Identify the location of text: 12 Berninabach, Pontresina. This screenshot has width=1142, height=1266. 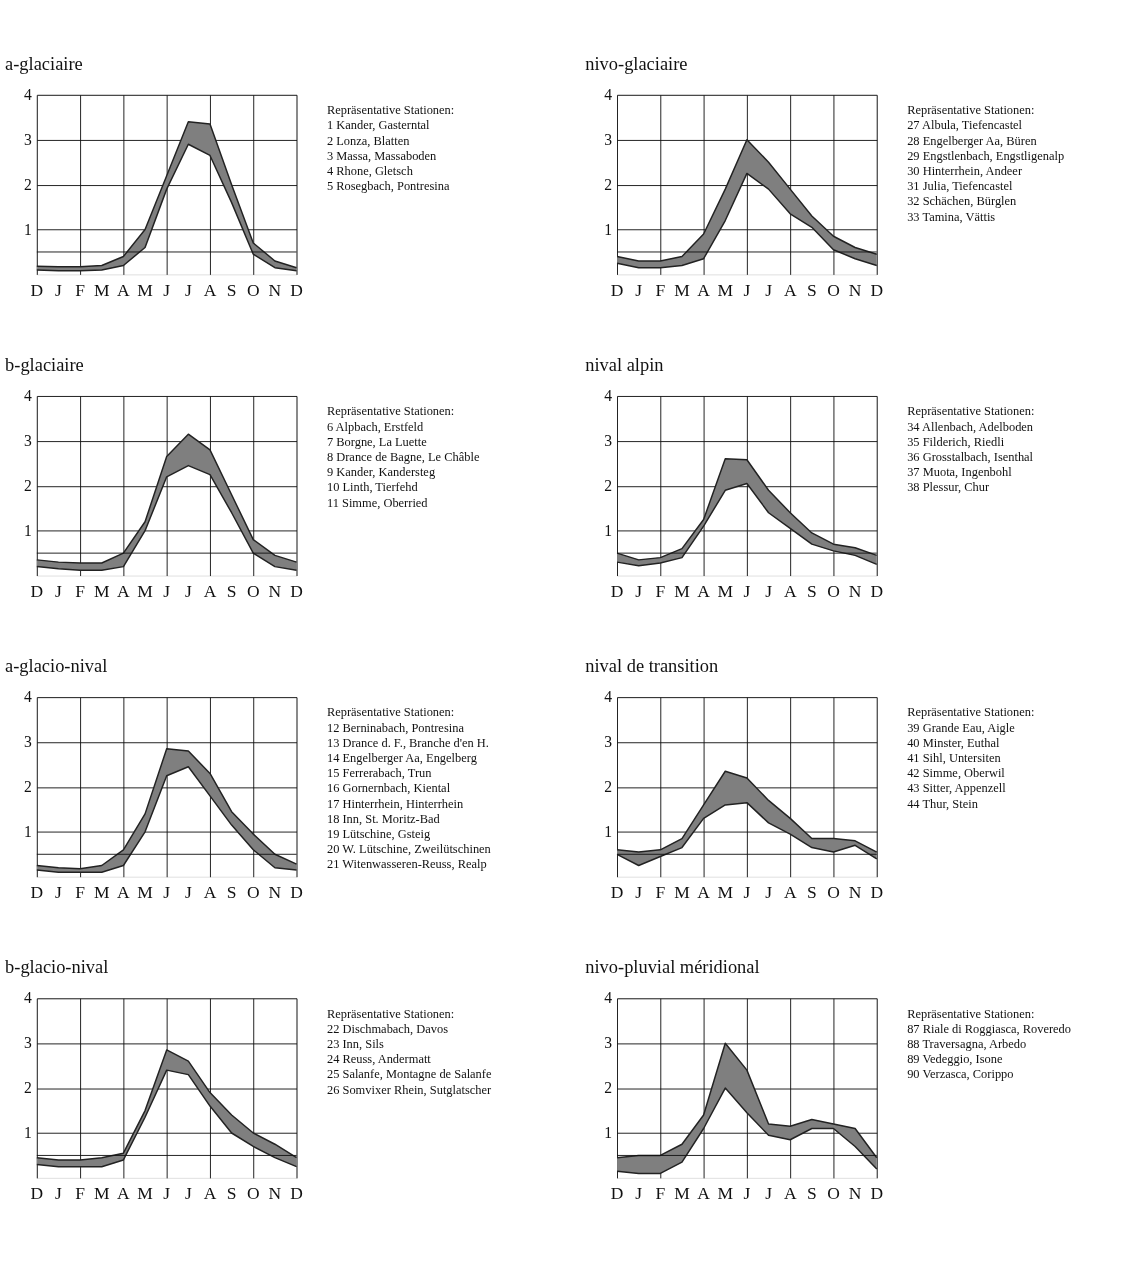
(395, 727).